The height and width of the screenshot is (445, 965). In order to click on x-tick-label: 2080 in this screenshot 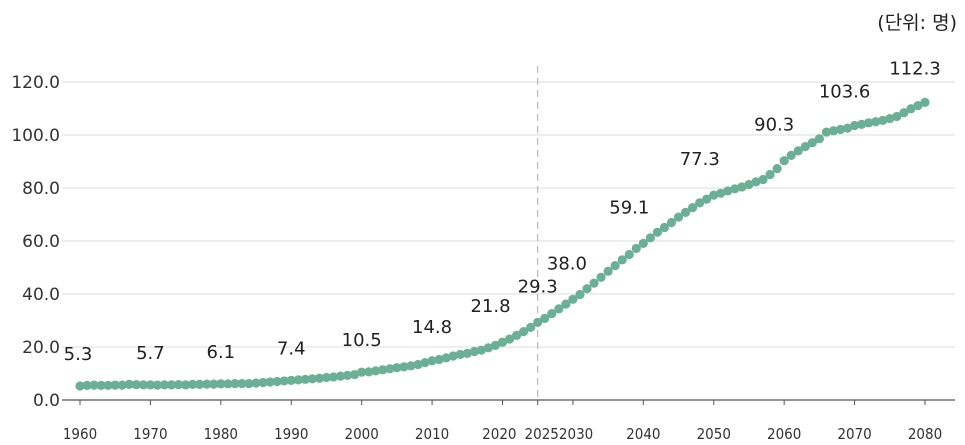, I will do `click(925, 434)`.